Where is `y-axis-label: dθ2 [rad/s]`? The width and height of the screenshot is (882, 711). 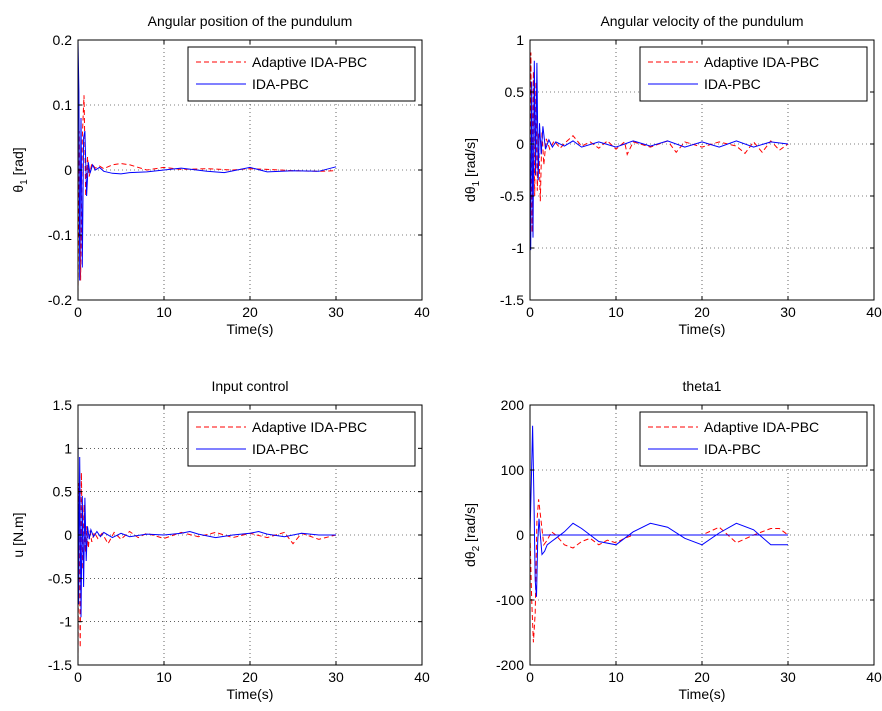 y-axis-label: dθ2 [rad/s] is located at coordinates (472, 535).